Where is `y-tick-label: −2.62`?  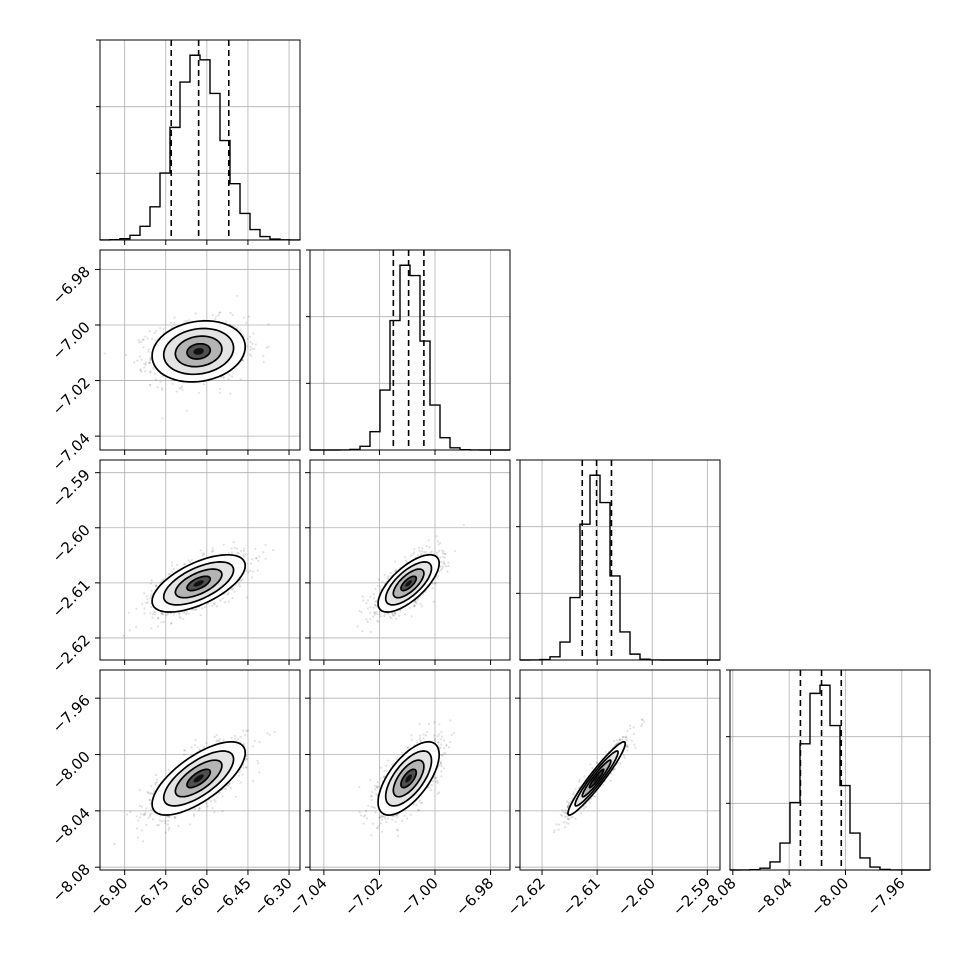 y-tick-label: −2.62 is located at coordinates (71, 653).